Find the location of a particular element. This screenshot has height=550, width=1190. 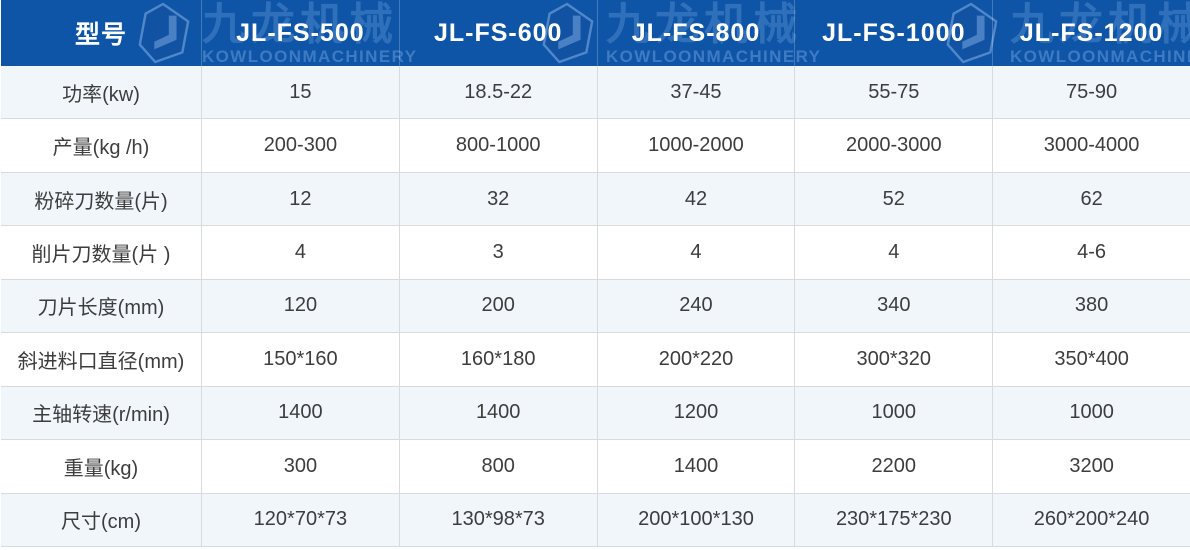

value-cell: 800-1000 is located at coordinates (497, 145).